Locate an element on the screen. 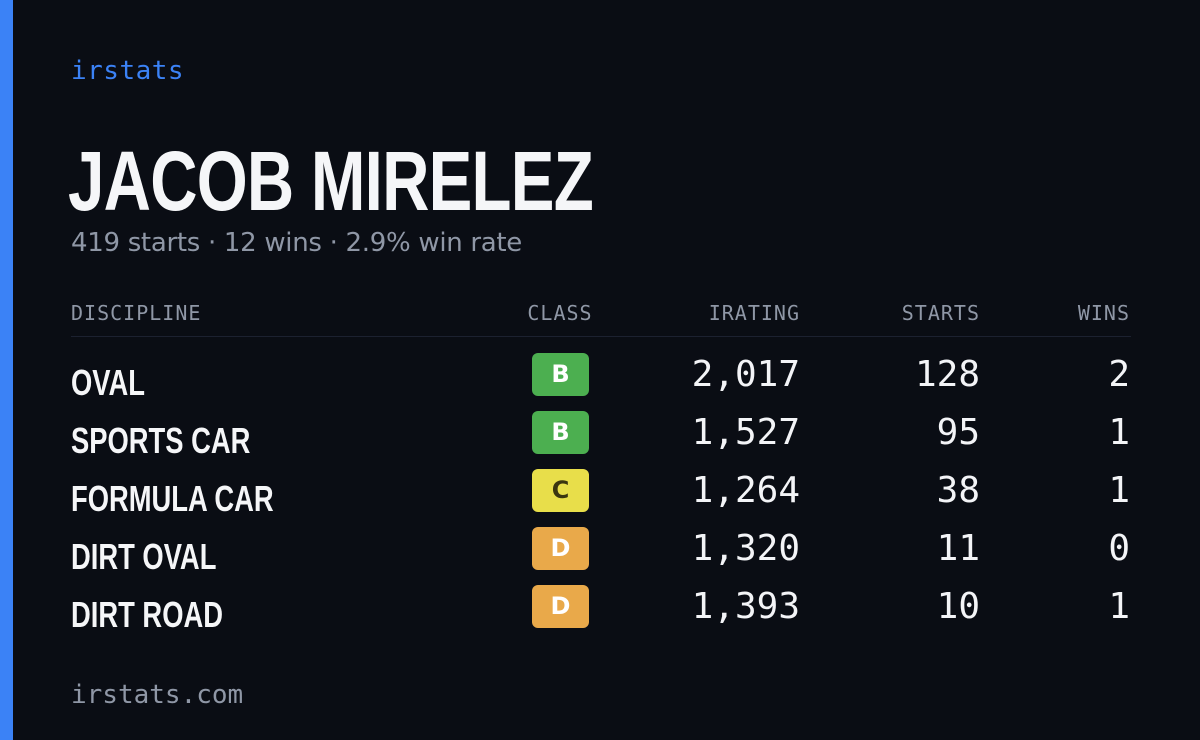 The height and width of the screenshot is (740, 1200). header-starts: STARTS is located at coordinates (940, 313).